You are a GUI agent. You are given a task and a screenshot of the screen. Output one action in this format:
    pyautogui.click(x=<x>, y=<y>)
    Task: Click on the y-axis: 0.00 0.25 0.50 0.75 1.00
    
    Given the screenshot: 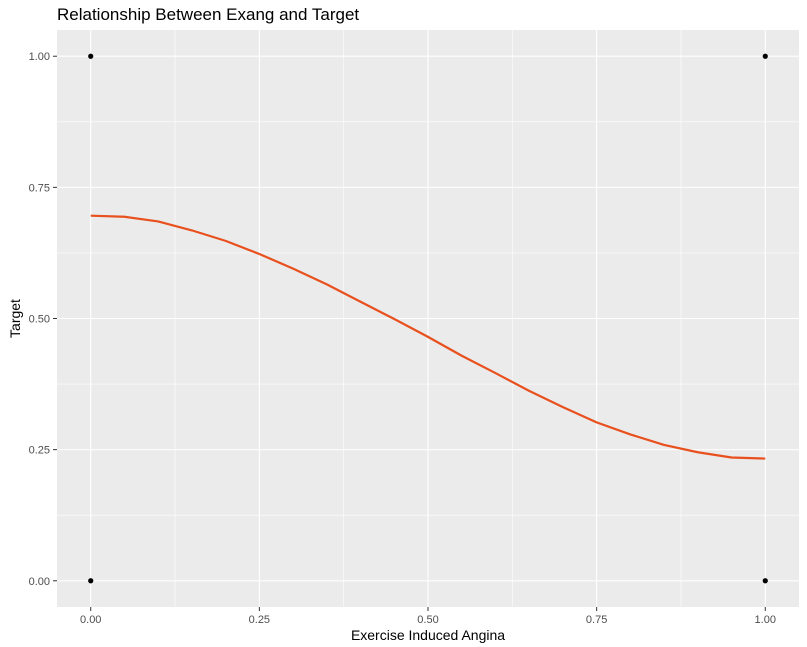 What is the action you would take?
    pyautogui.click(x=43, y=319)
    